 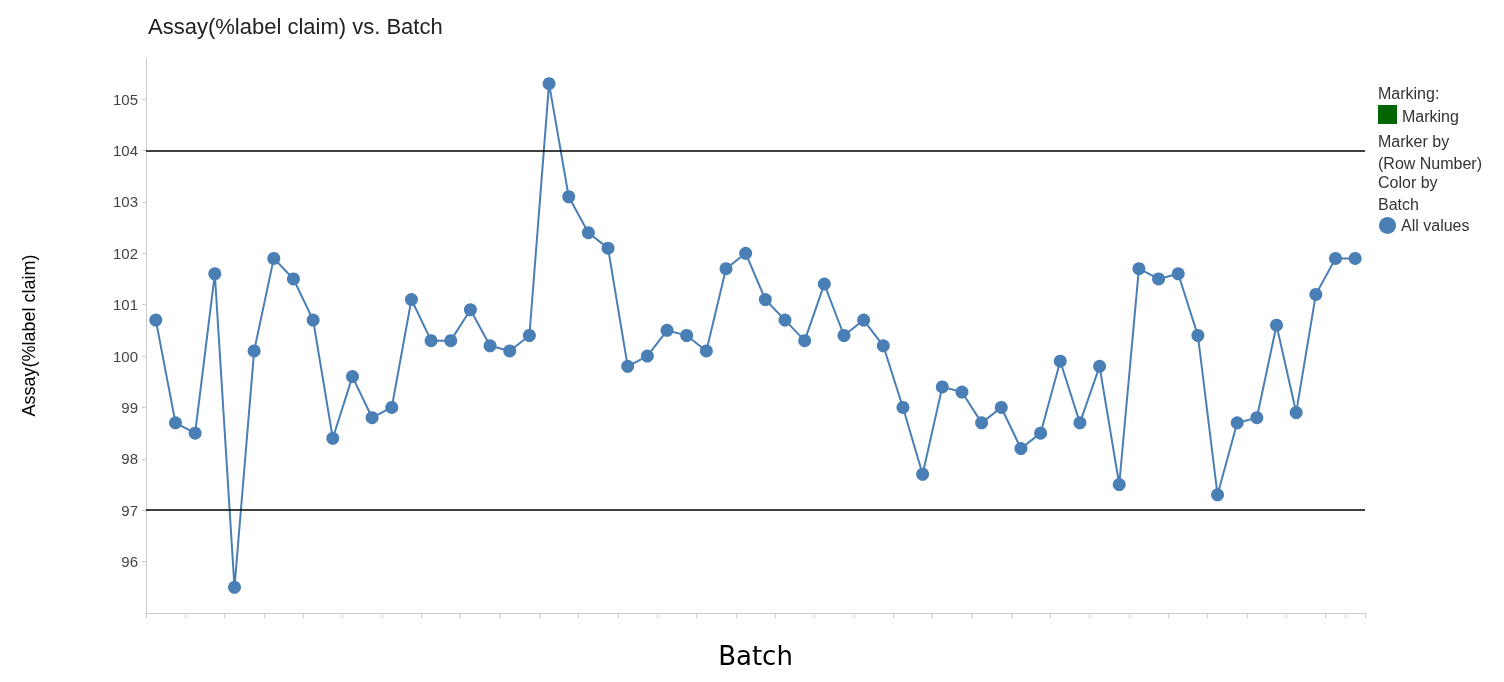 What do you see at coordinates (1430, 116) in the screenshot?
I see `text: Marking` at bounding box center [1430, 116].